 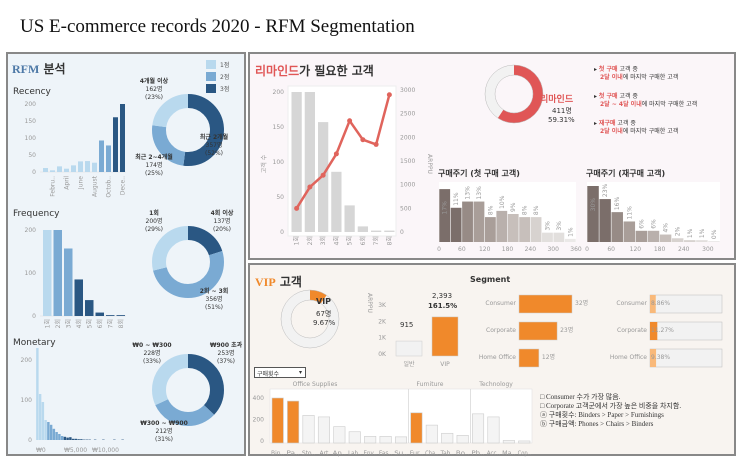 I want to click on segment-title: Segment, so click(x=490, y=279).